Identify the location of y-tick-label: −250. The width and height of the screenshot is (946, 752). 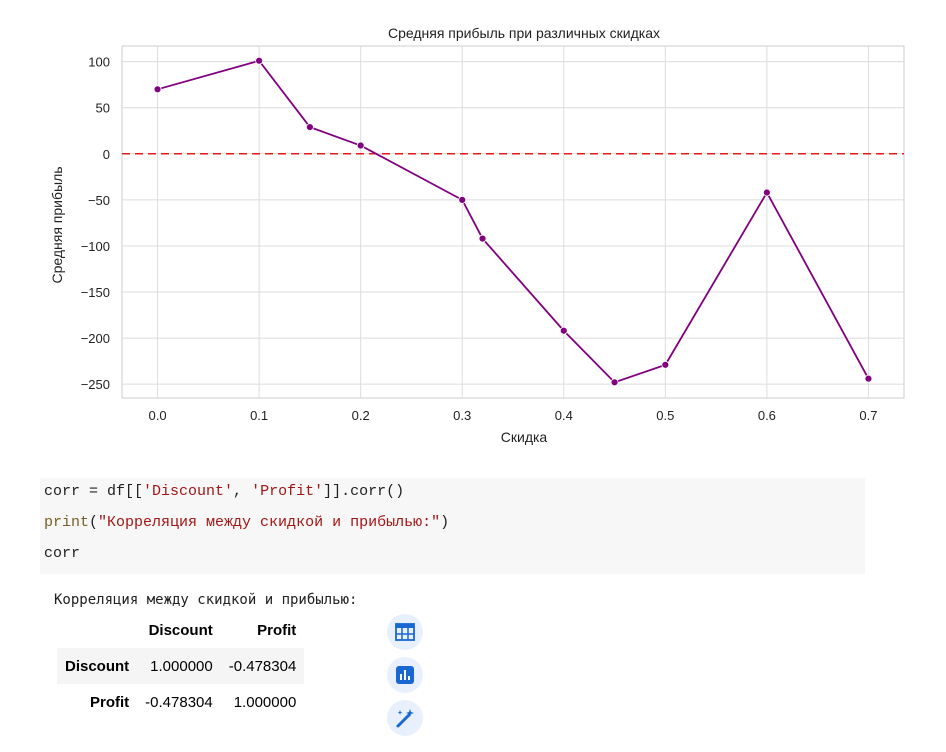
(95, 384).